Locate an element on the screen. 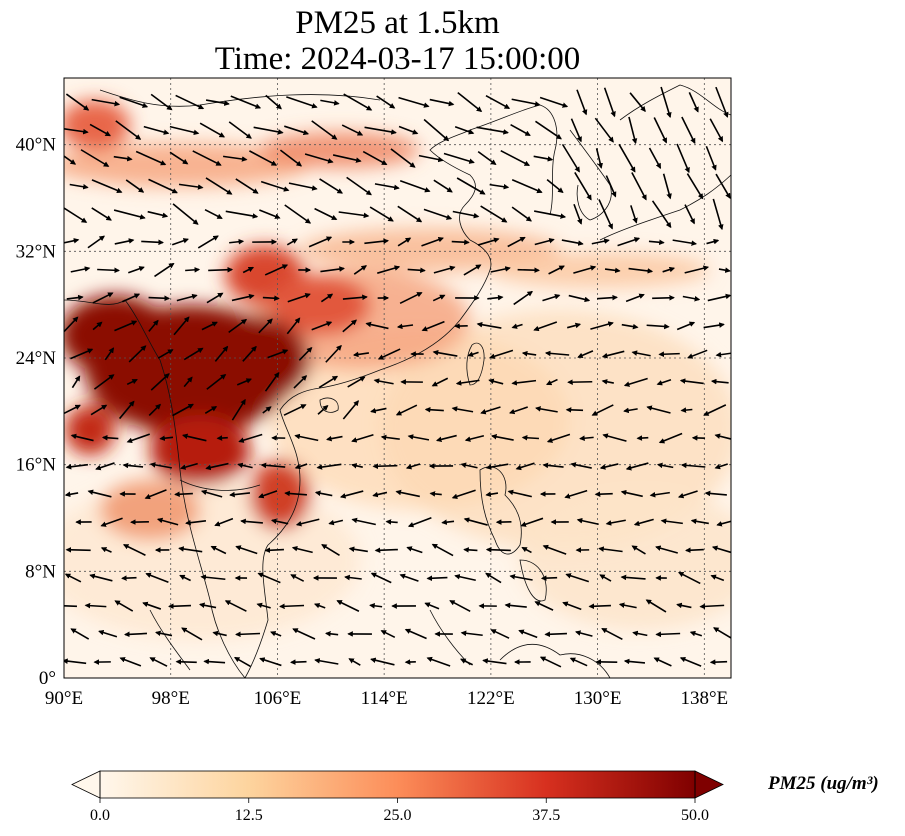 This screenshot has height=836, width=905. colorbar-tick-label: 0.0 is located at coordinates (100, 815).